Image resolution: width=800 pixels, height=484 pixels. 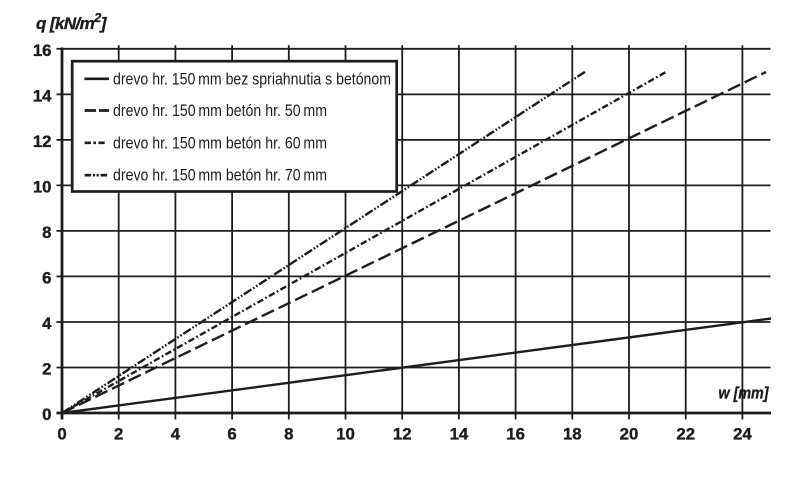 What do you see at coordinates (742, 434) in the screenshot?
I see `svg-text: 24` at bounding box center [742, 434].